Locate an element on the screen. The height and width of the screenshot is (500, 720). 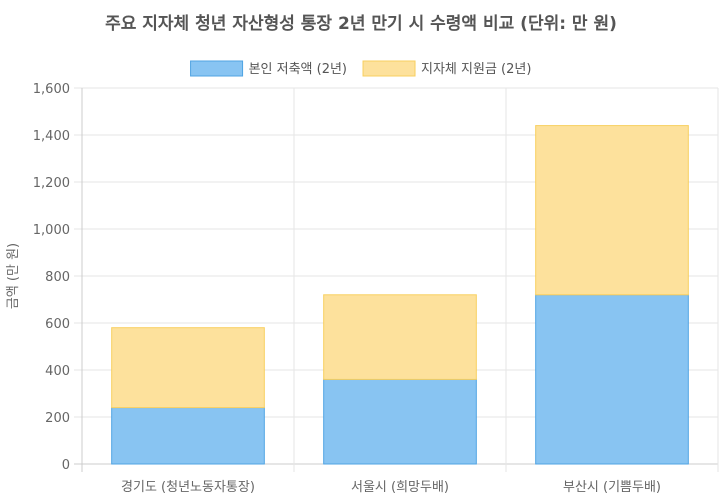
legend-item: 지자체 지원금 (2년) is located at coordinates (446, 68).